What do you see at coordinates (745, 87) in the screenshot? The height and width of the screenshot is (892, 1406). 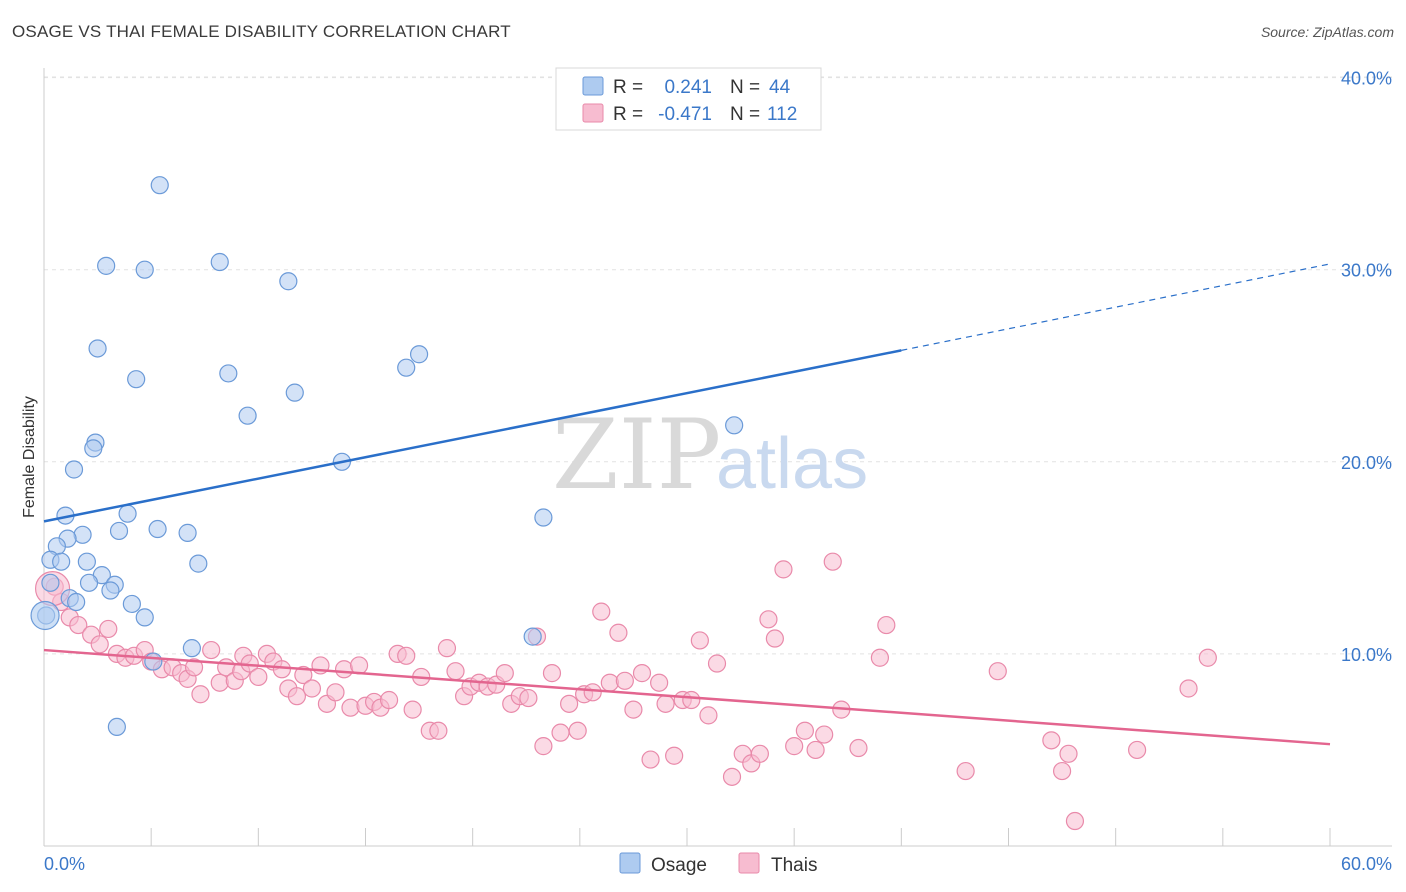 I see `legend-osage-n-label: N =` at bounding box center [745, 87].